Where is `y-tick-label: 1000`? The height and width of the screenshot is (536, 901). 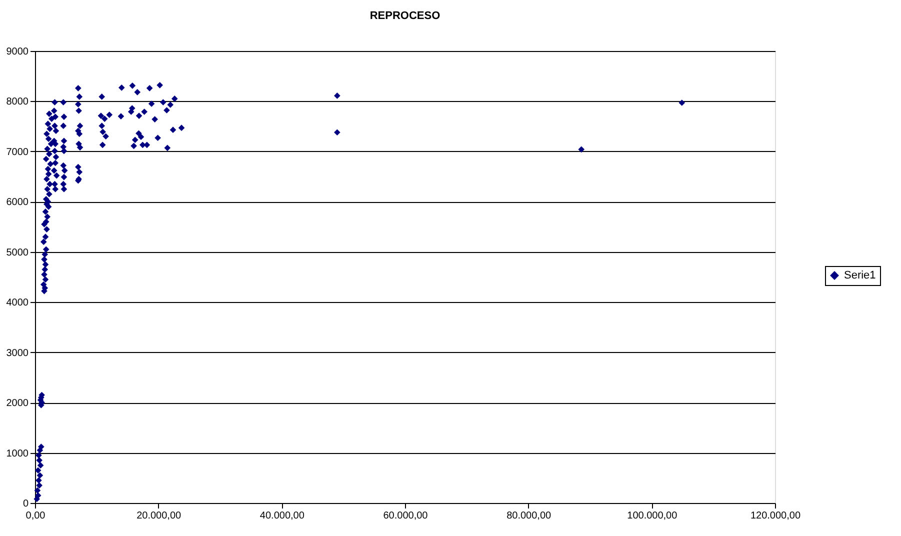 y-tick-label: 1000 is located at coordinates (17, 454).